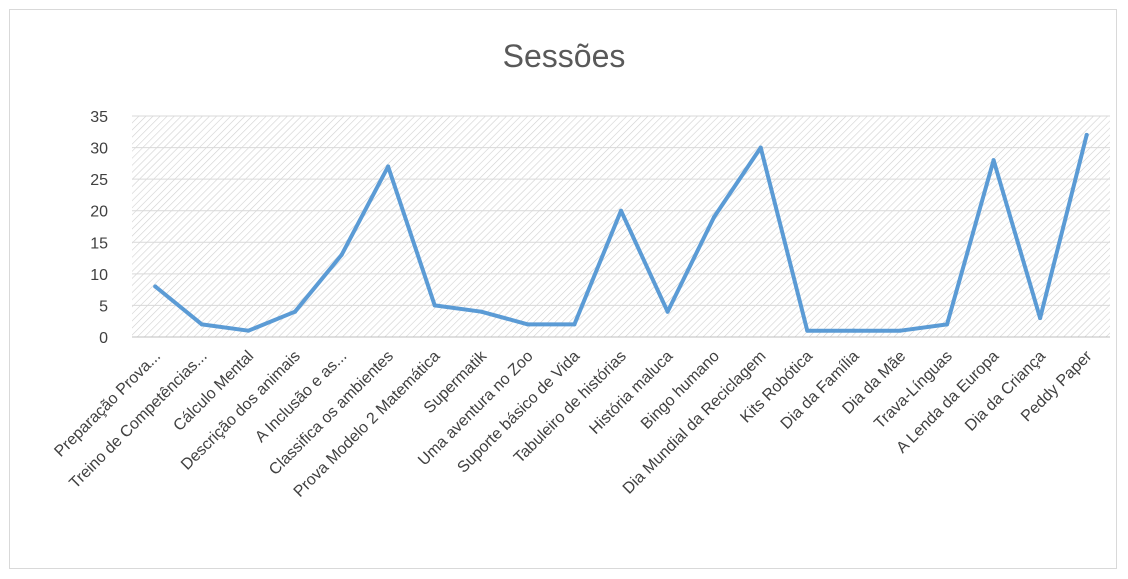 This screenshot has height=579, width=1128. What do you see at coordinates (631, 393) in the screenshot?
I see `x-tick-label: História maluca` at bounding box center [631, 393].